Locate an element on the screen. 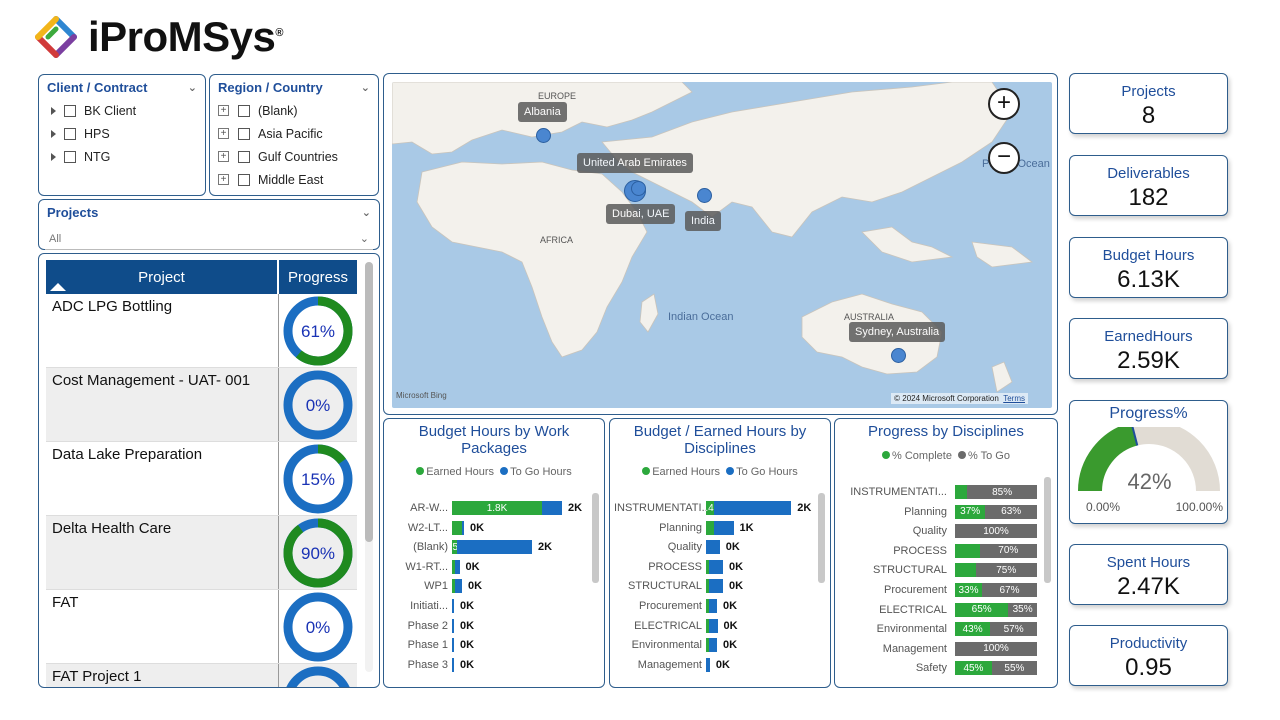  slicer-item-ntg: NTG is located at coordinates (122, 156).